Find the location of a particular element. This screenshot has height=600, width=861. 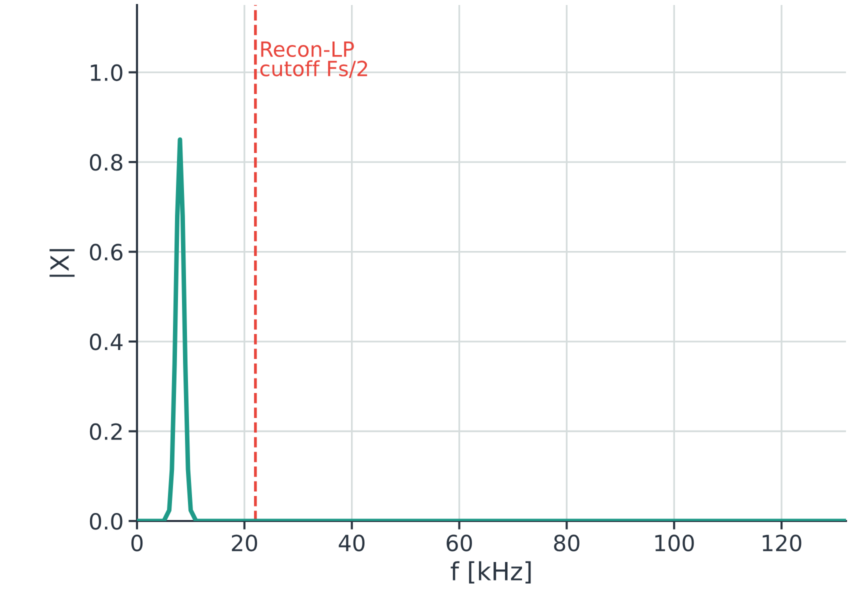

x-tick-label: 120 is located at coordinates (782, 543).